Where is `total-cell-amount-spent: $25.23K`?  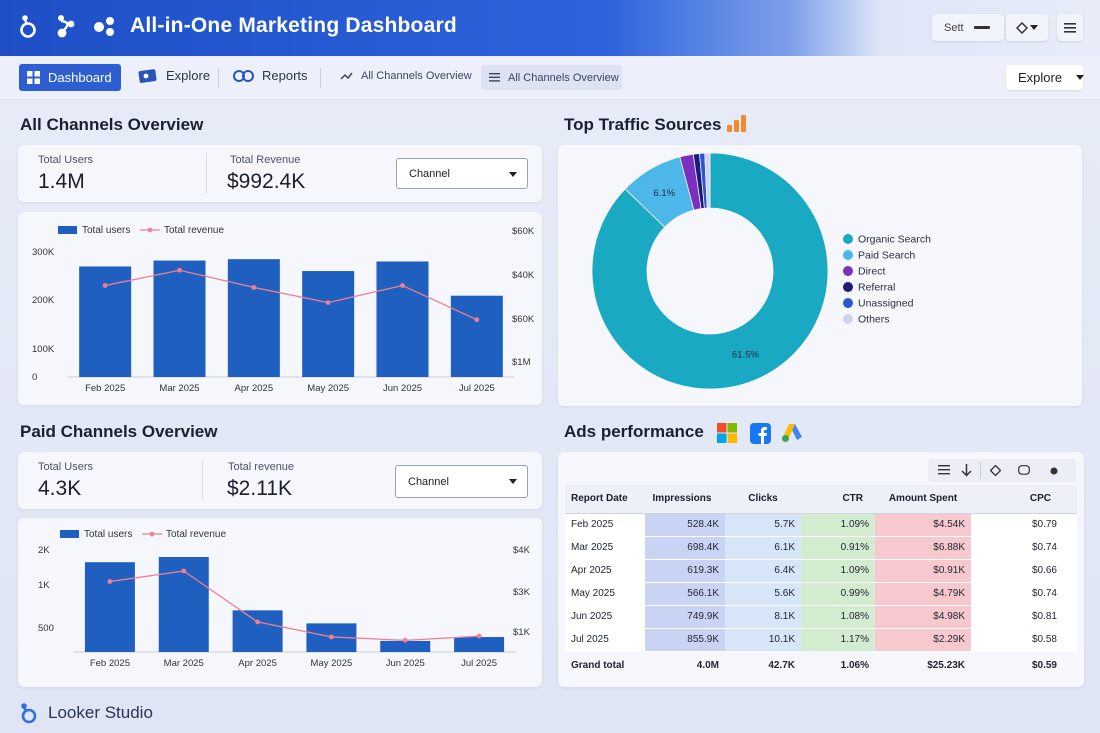 total-cell-amount-spent: $25.23K is located at coordinates (923, 665).